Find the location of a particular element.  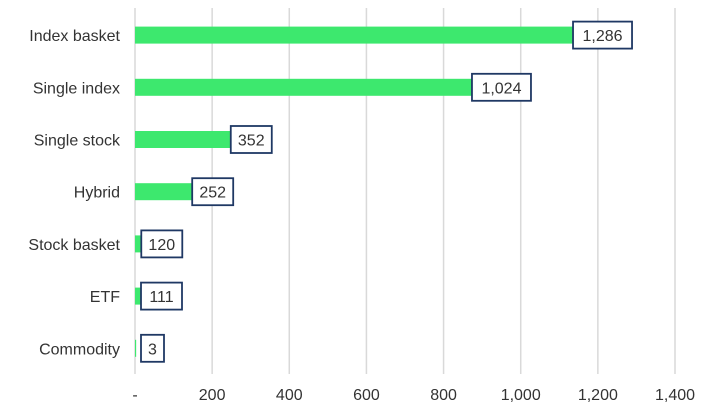

data-label: 111 is located at coordinates (161, 296).